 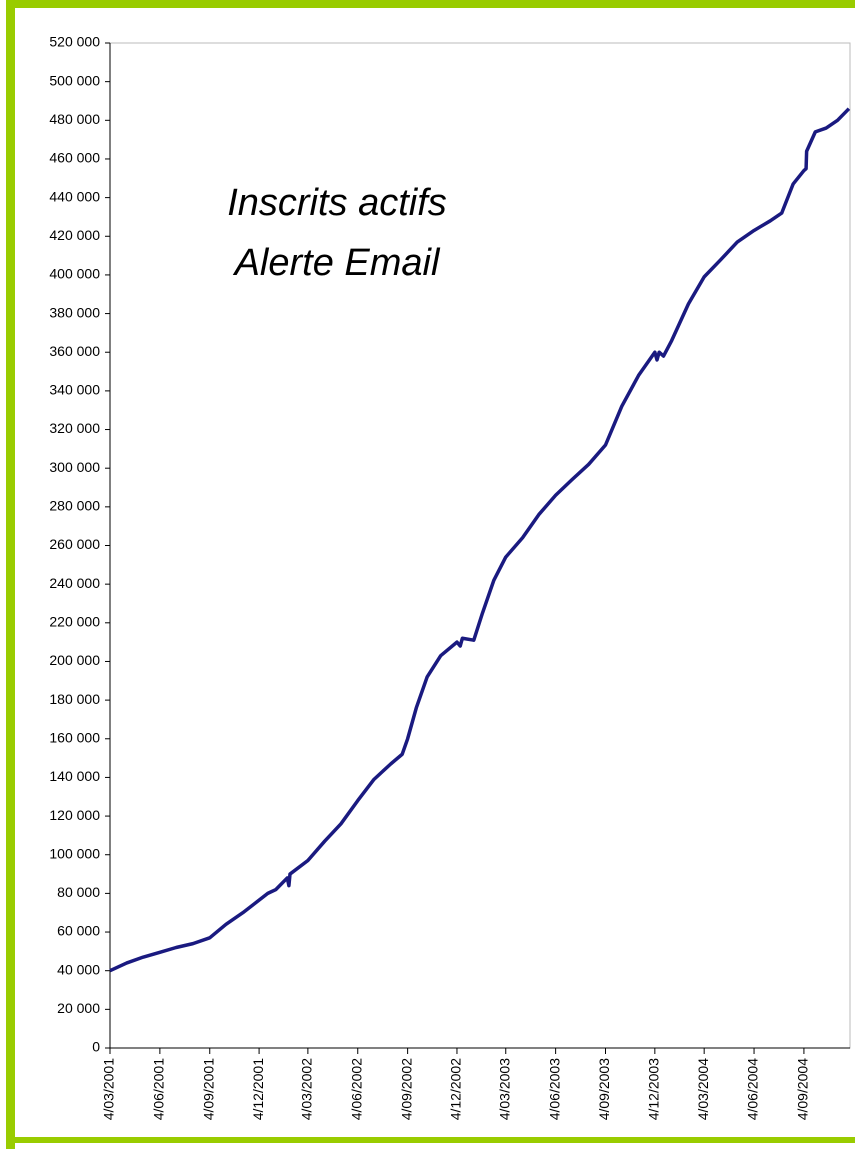 I want to click on x-tick-label: 4/09/2002, so click(x=406, y=1089).